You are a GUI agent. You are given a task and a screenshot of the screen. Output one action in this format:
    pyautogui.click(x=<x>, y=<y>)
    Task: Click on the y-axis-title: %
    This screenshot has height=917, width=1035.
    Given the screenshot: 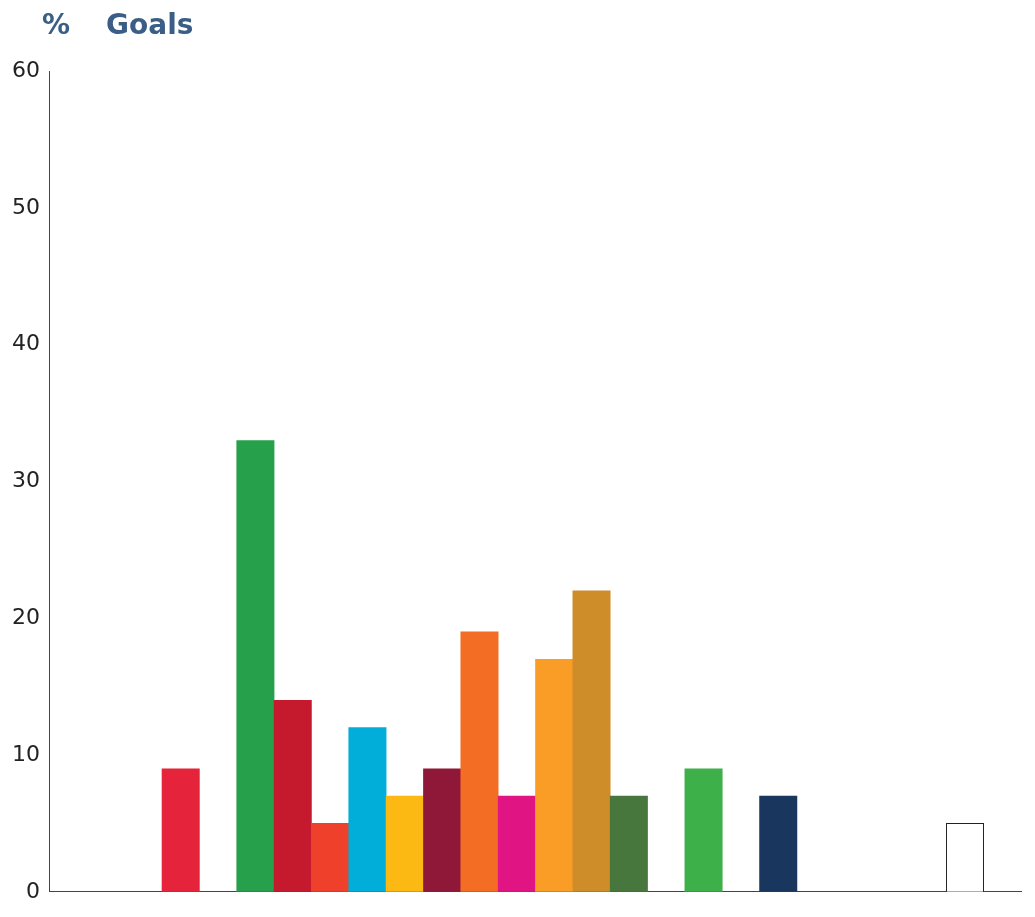 What is the action you would take?
    pyautogui.click(x=56, y=25)
    